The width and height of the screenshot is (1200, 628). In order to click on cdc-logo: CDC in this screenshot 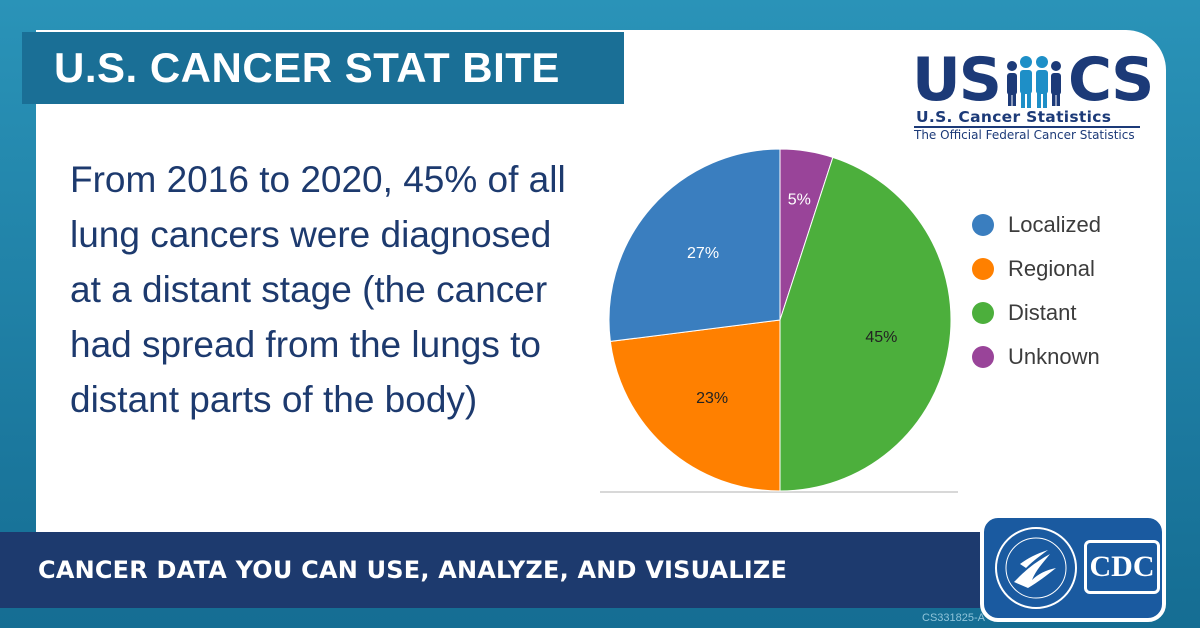, I will do `click(1122, 567)`.